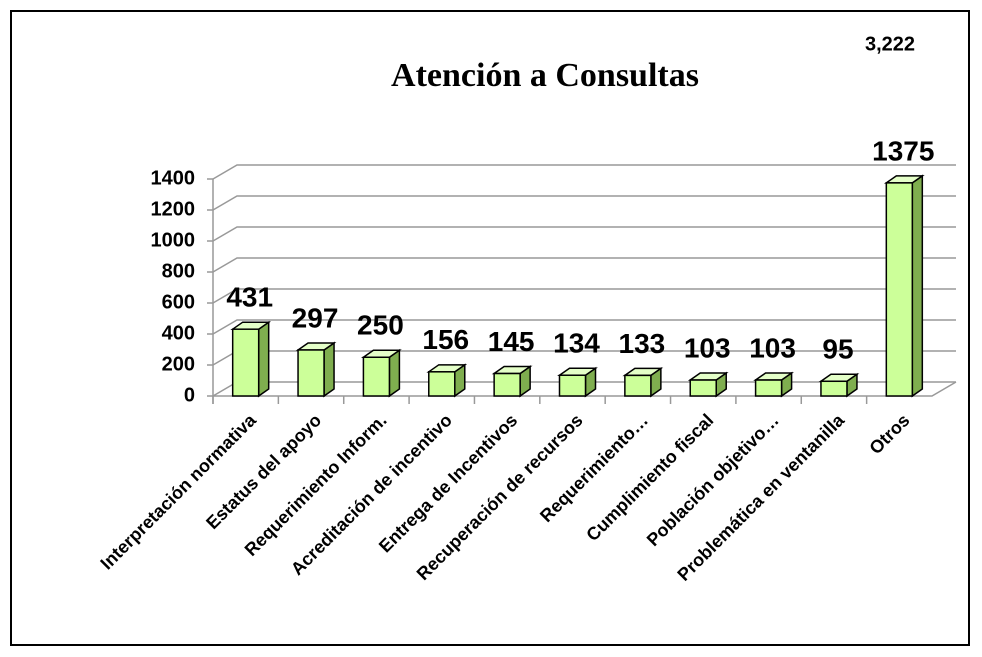 The image size is (982, 657). Describe the element at coordinates (178, 271) in the screenshot. I see `y-tick-label: 800` at that location.